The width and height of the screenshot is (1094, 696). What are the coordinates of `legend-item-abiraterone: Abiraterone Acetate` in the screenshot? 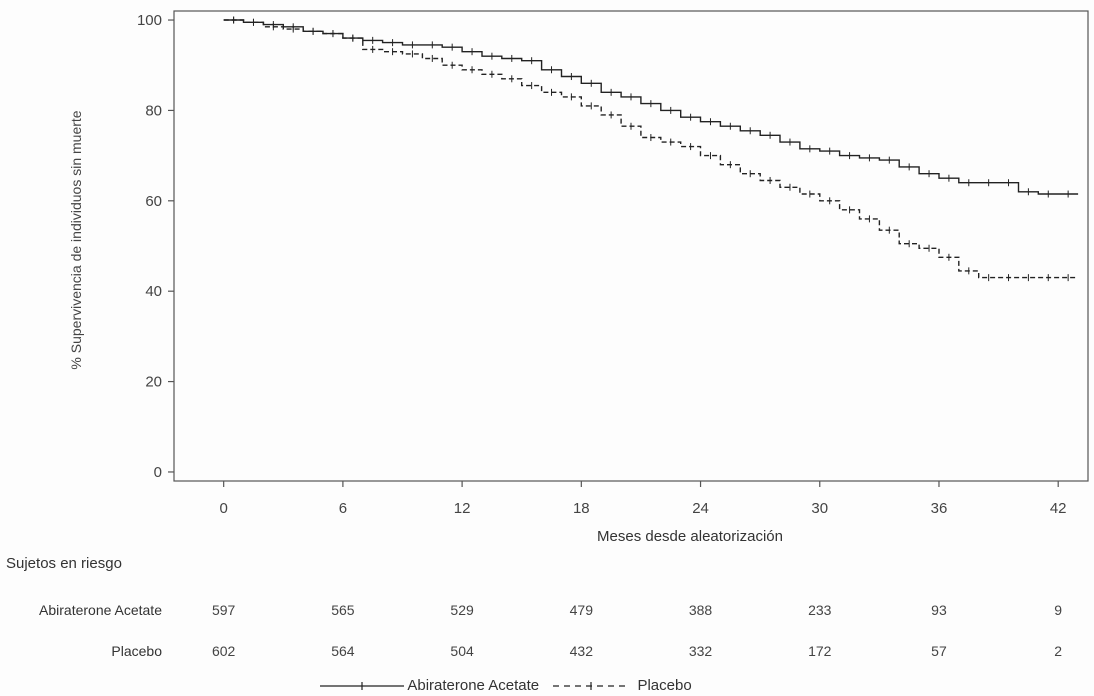 It's located at (429, 685).